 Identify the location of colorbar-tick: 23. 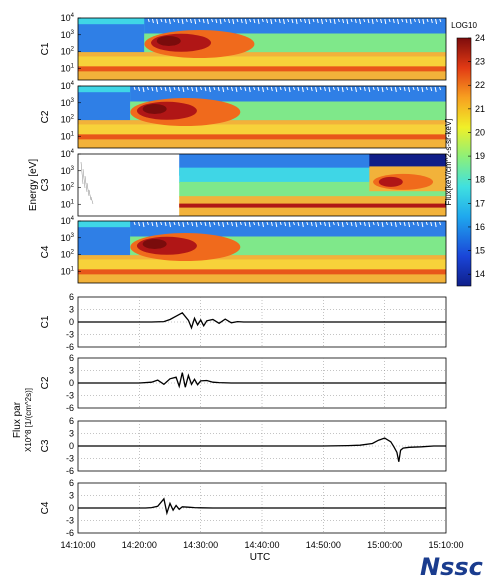
(480, 62).